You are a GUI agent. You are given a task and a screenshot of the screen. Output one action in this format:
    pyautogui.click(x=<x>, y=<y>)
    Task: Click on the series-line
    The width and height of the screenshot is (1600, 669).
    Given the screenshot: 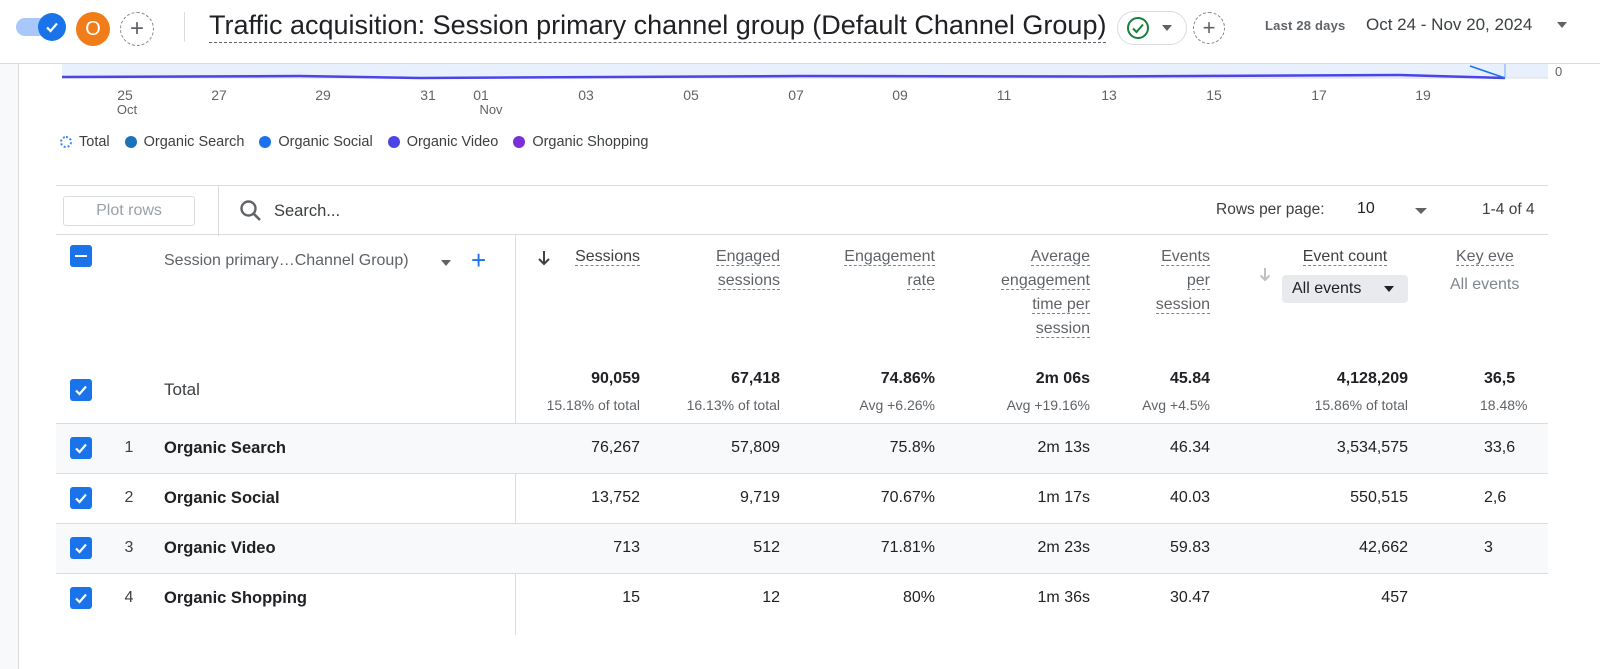 What is the action you would take?
    pyautogui.click(x=1487, y=72)
    